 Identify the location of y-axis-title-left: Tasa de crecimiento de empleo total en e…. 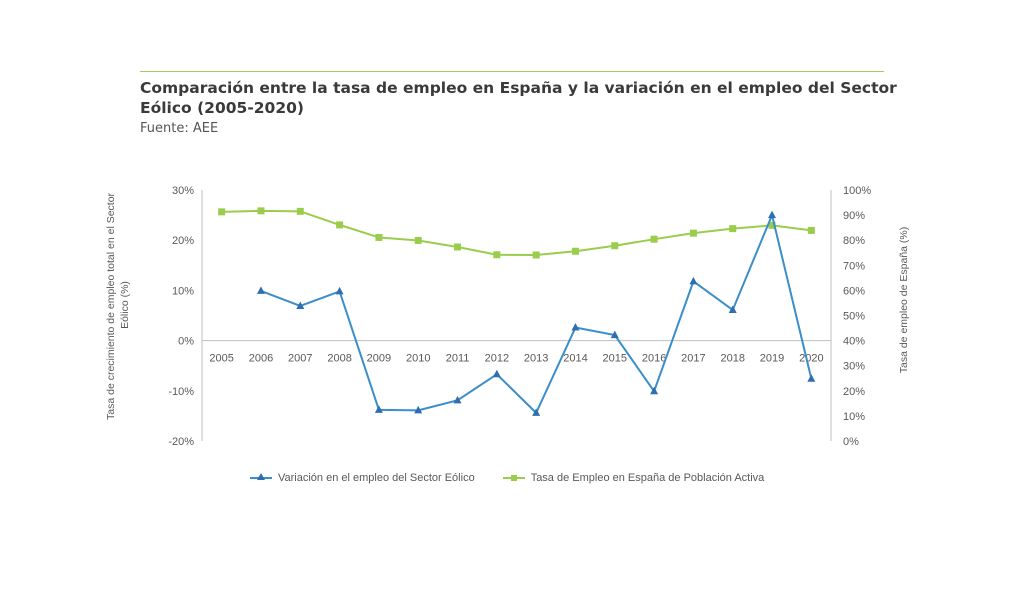
(118, 305).